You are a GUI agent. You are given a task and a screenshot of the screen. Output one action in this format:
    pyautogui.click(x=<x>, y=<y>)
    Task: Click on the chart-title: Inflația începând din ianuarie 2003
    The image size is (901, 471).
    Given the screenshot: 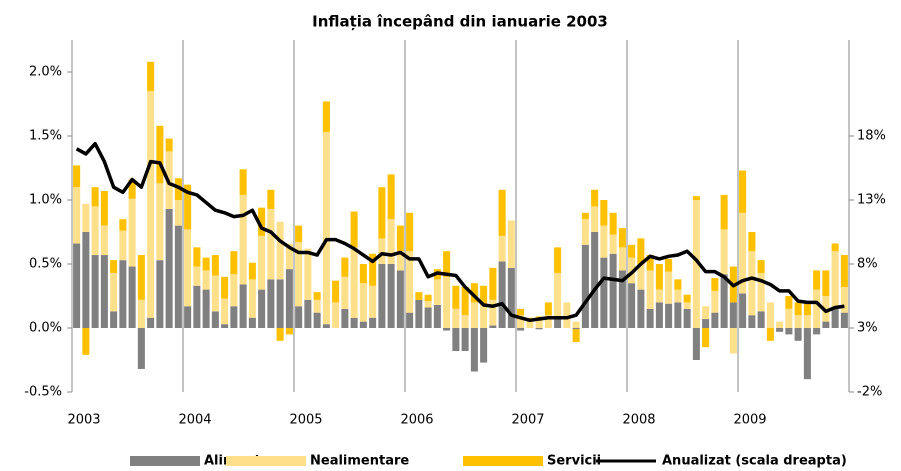 What is the action you would take?
    pyautogui.click(x=460, y=22)
    